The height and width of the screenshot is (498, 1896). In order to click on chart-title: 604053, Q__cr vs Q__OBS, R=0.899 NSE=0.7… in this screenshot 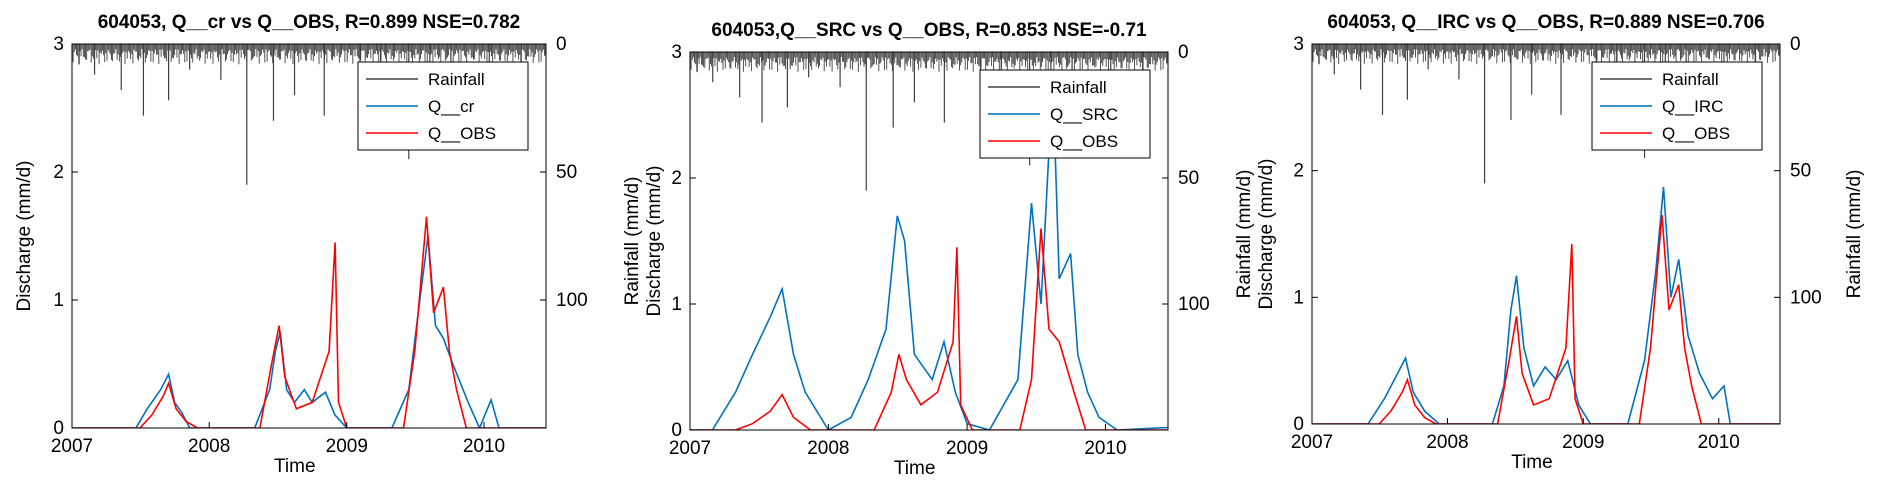, I will do `click(309, 22)`.